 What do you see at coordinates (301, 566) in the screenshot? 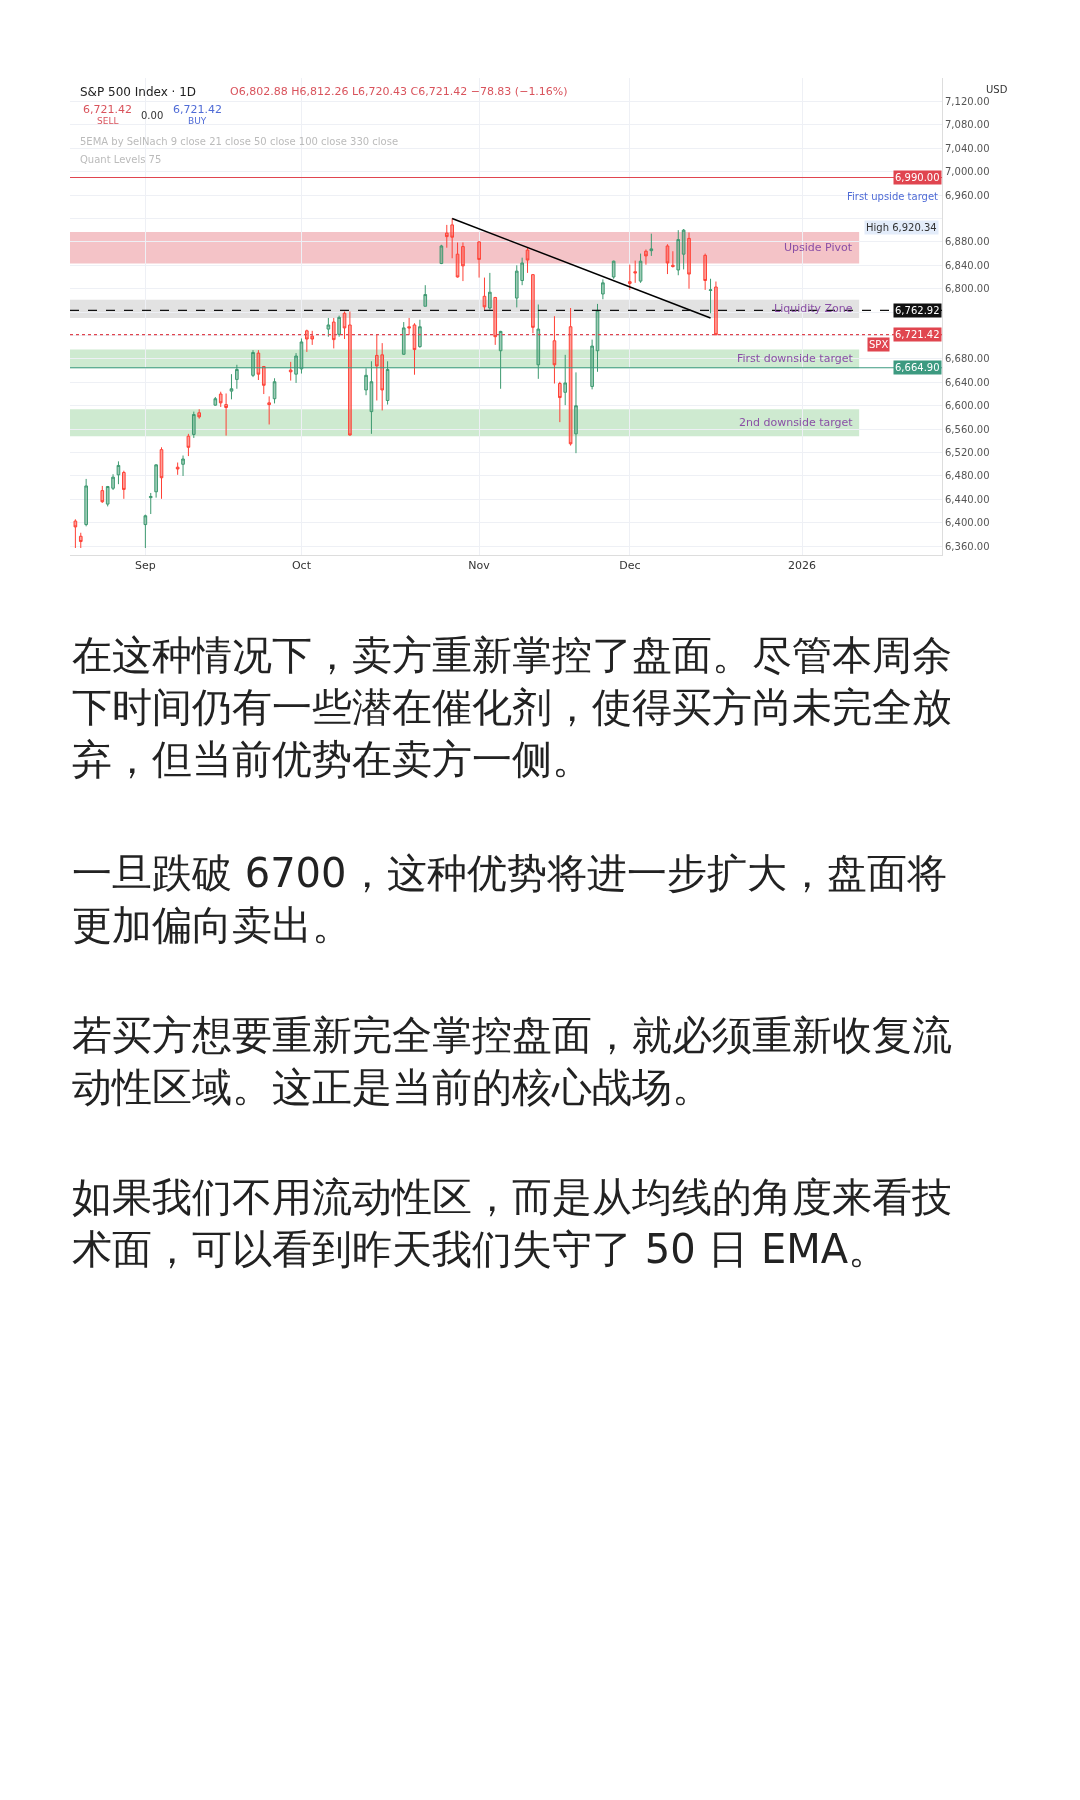
I see `x-tick-label: Oct` at bounding box center [301, 566].